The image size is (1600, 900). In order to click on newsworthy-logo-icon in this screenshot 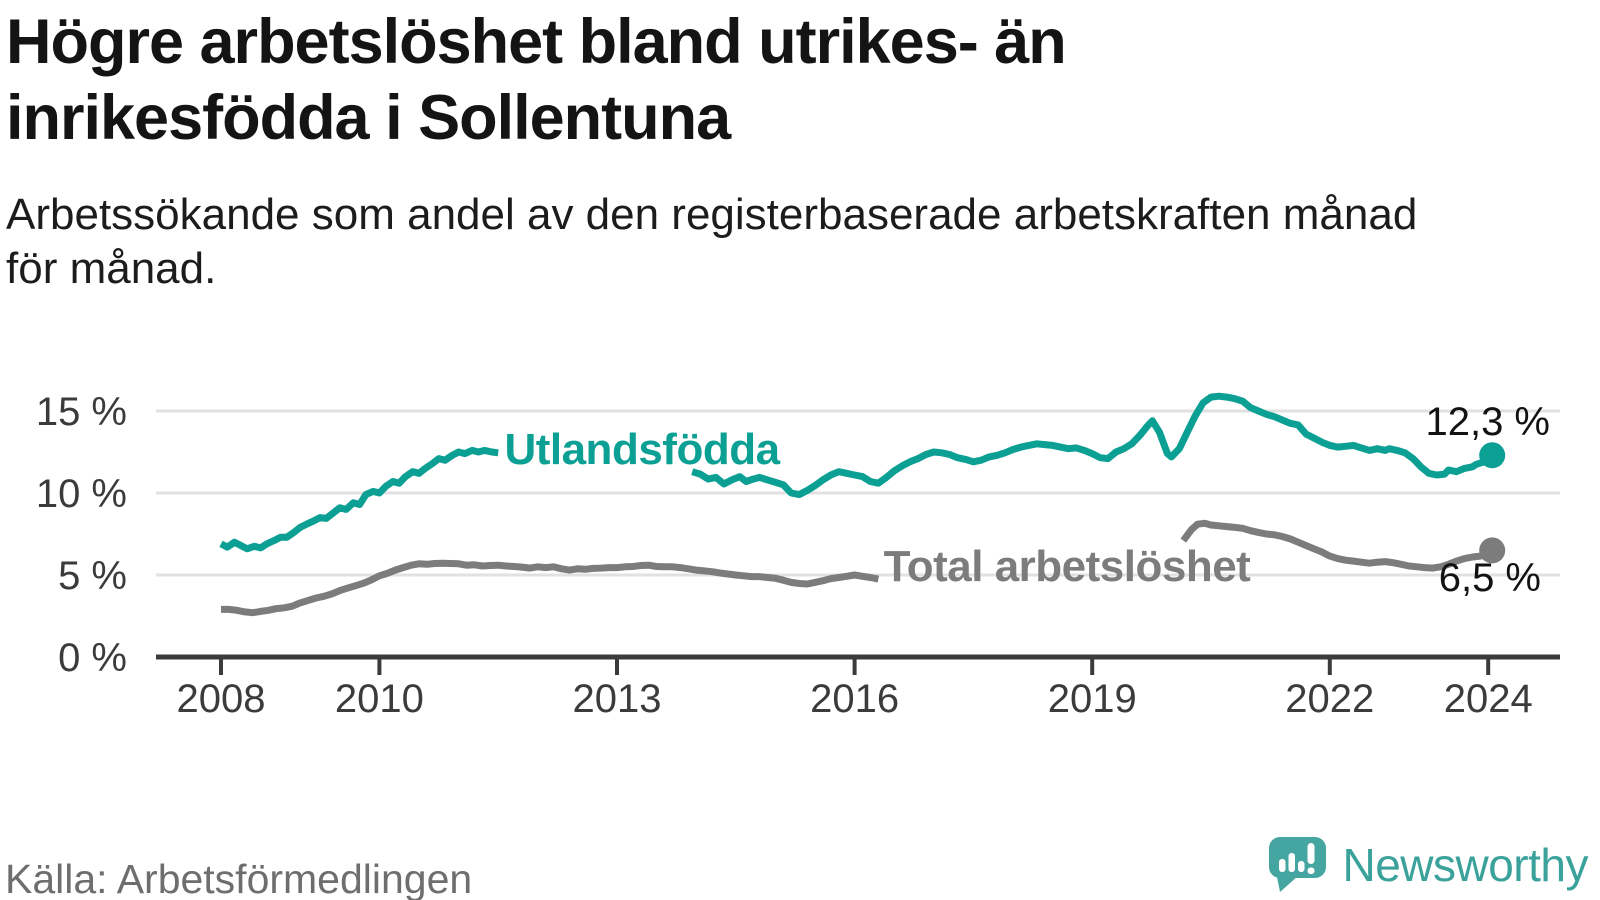, I will do `click(1298, 864)`.